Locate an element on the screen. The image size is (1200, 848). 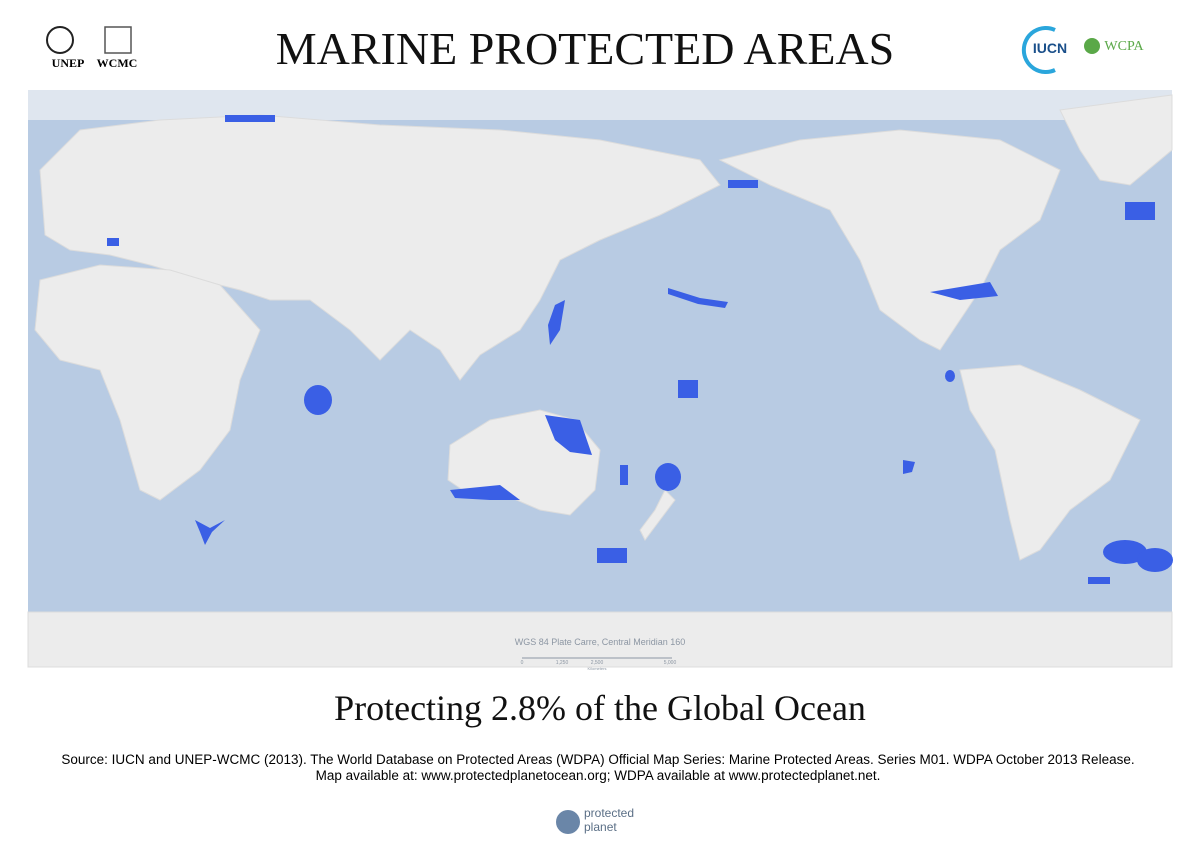
logo-text: planet is located at coordinates (600, 827).